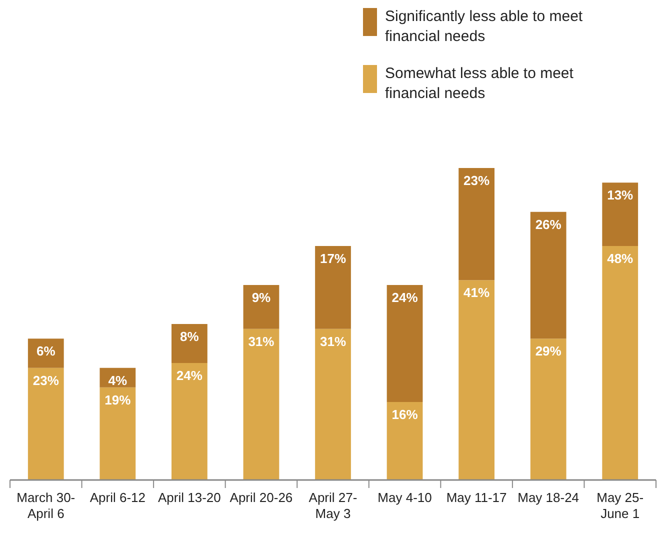 The height and width of the screenshot is (537, 665). Describe the element at coordinates (262, 297) in the screenshot. I see `data-label: 9%` at that location.